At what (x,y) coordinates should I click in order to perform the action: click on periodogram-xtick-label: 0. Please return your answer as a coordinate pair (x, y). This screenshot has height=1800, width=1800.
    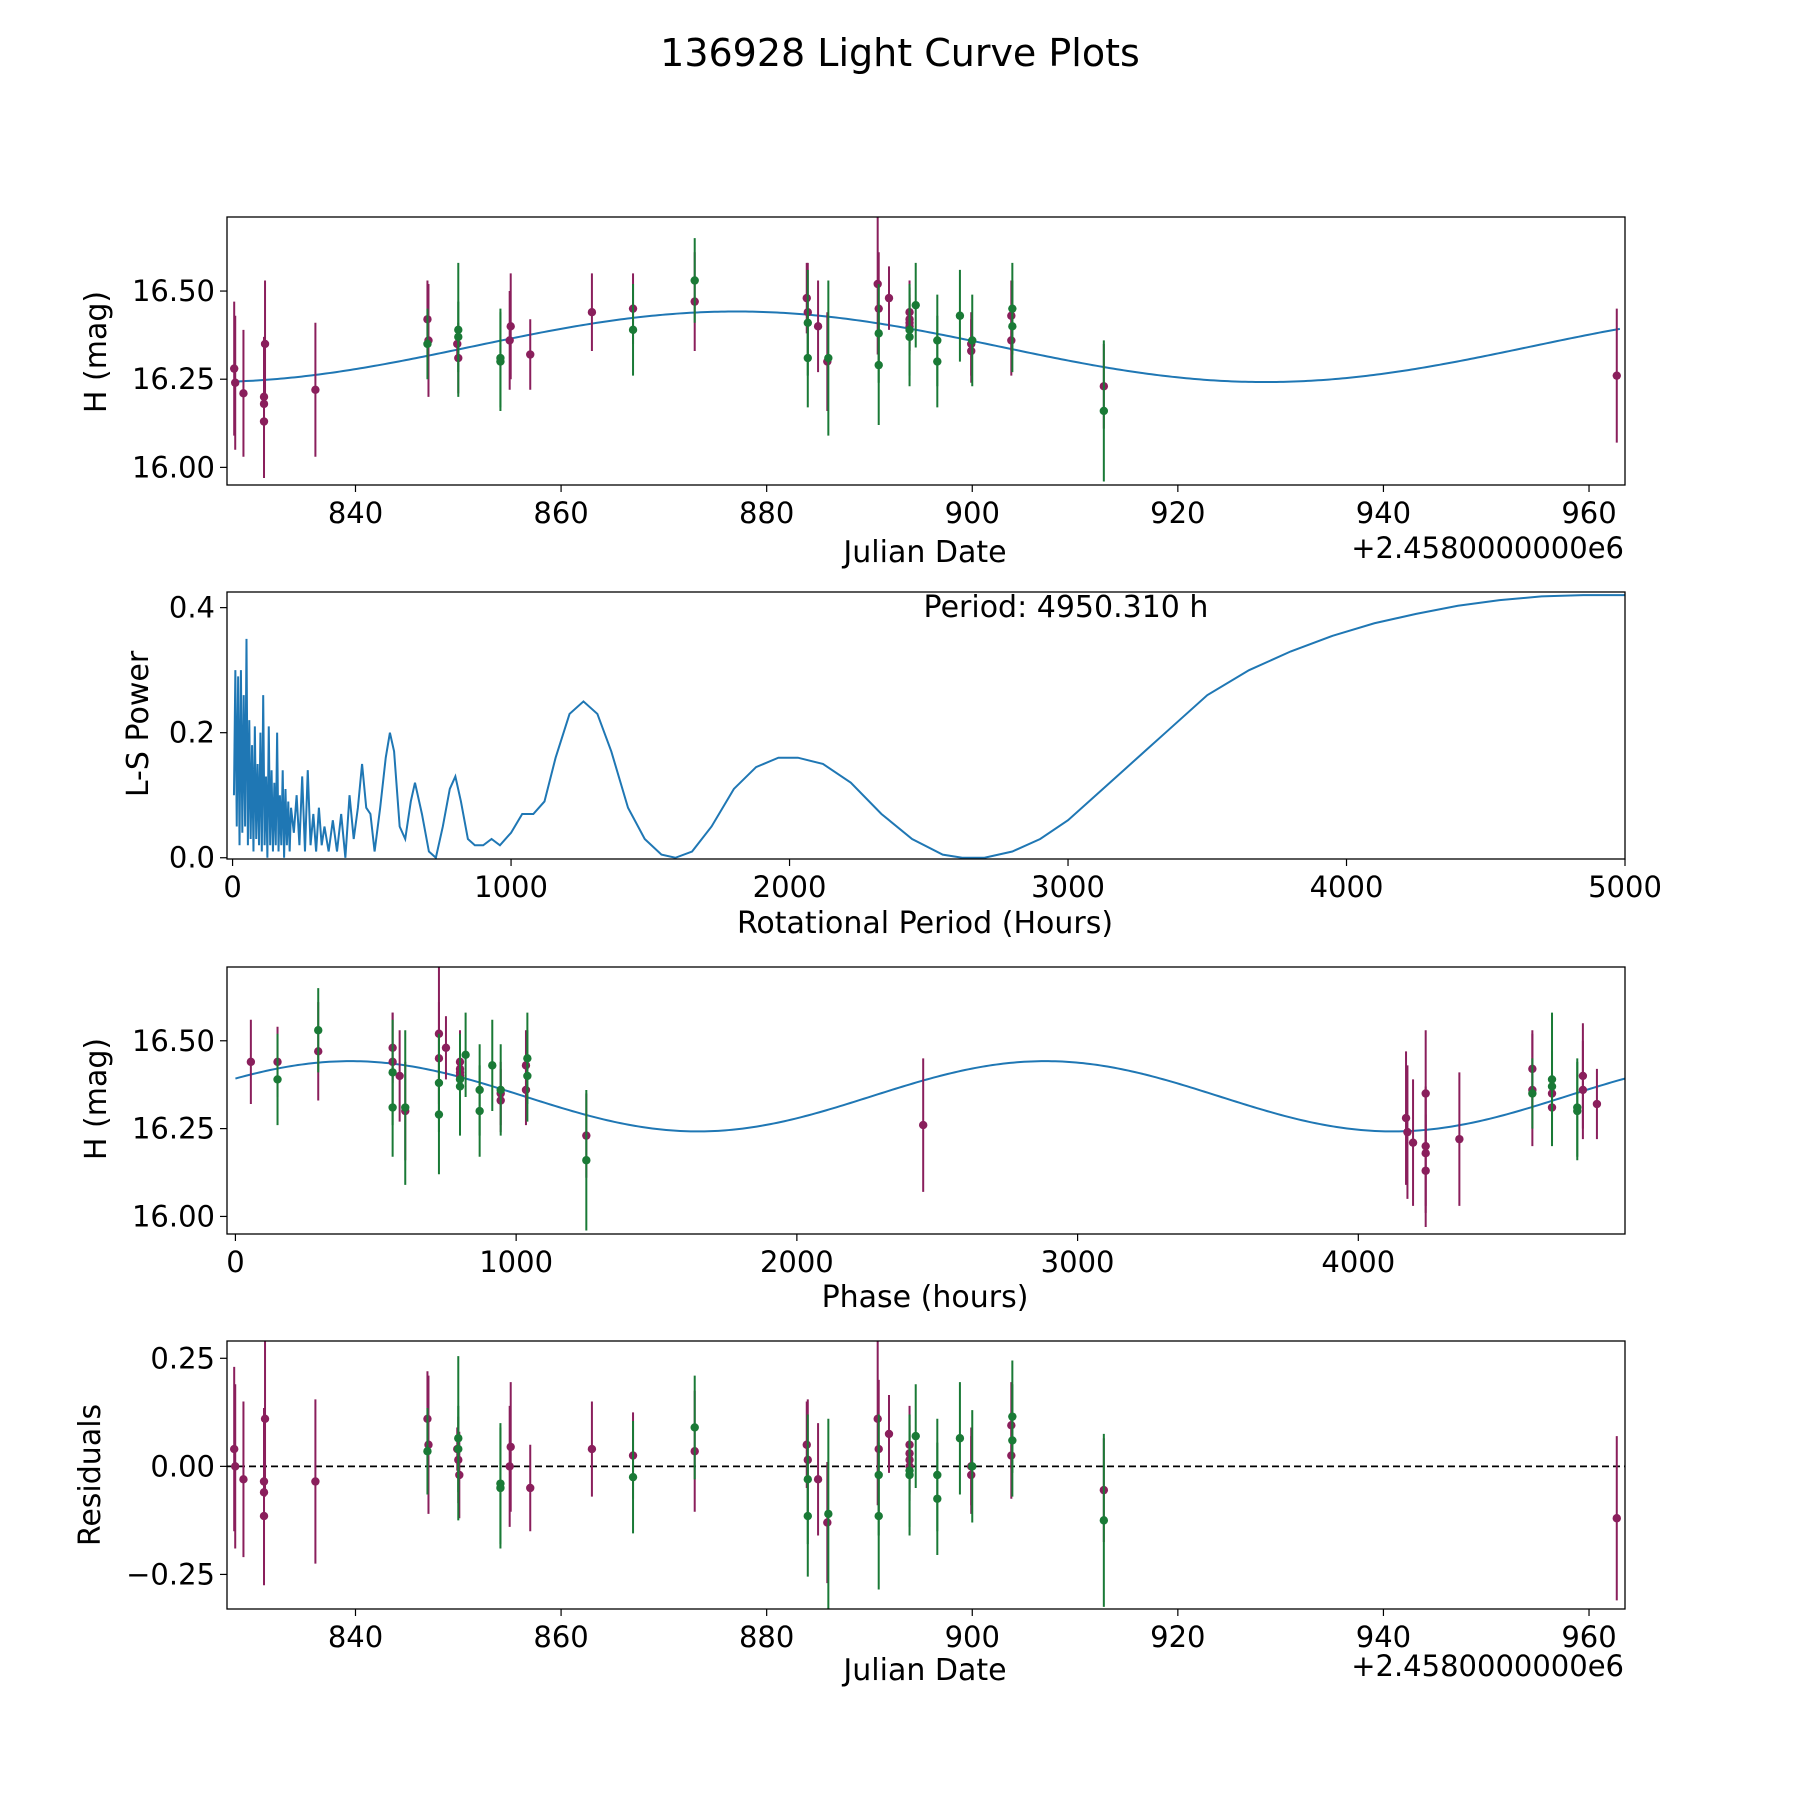
    Looking at the image, I should click on (232, 887).